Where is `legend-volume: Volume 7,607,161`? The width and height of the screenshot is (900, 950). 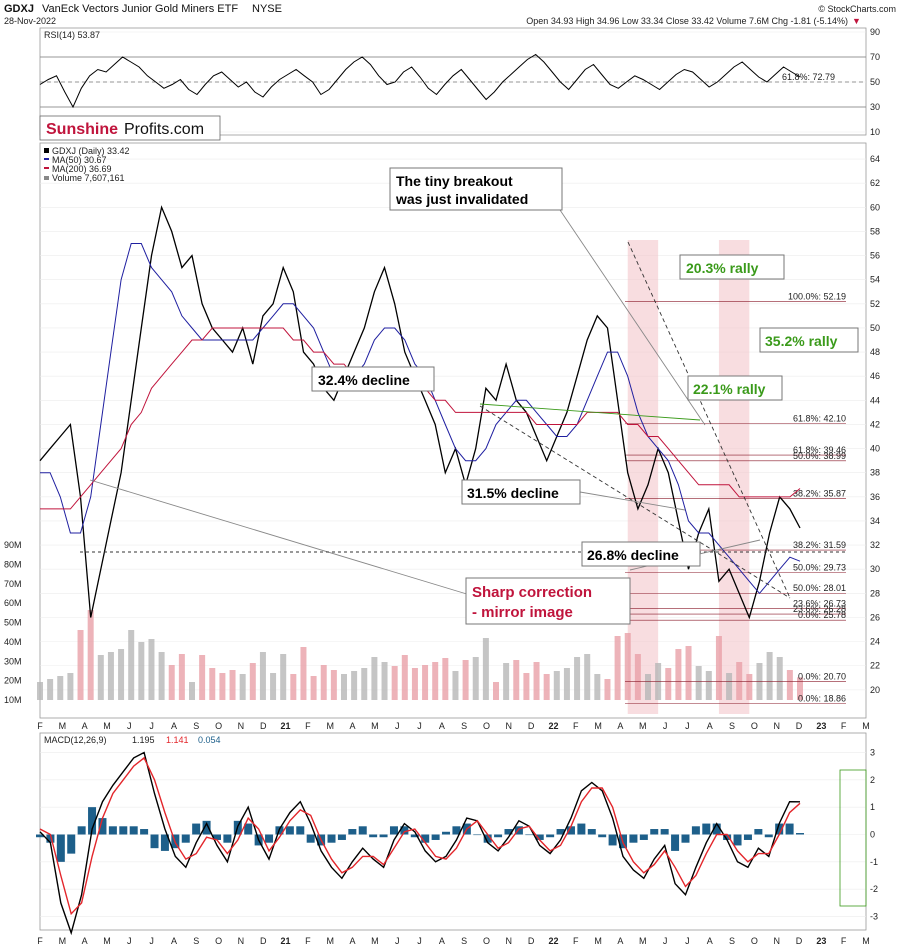 legend-volume: Volume 7,607,161 is located at coordinates (88, 178).